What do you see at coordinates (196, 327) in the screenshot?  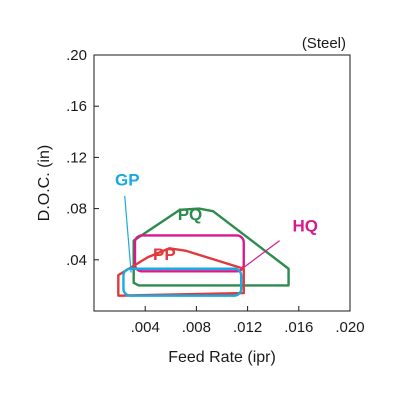 I see `x-tick-label: .008` at bounding box center [196, 327].